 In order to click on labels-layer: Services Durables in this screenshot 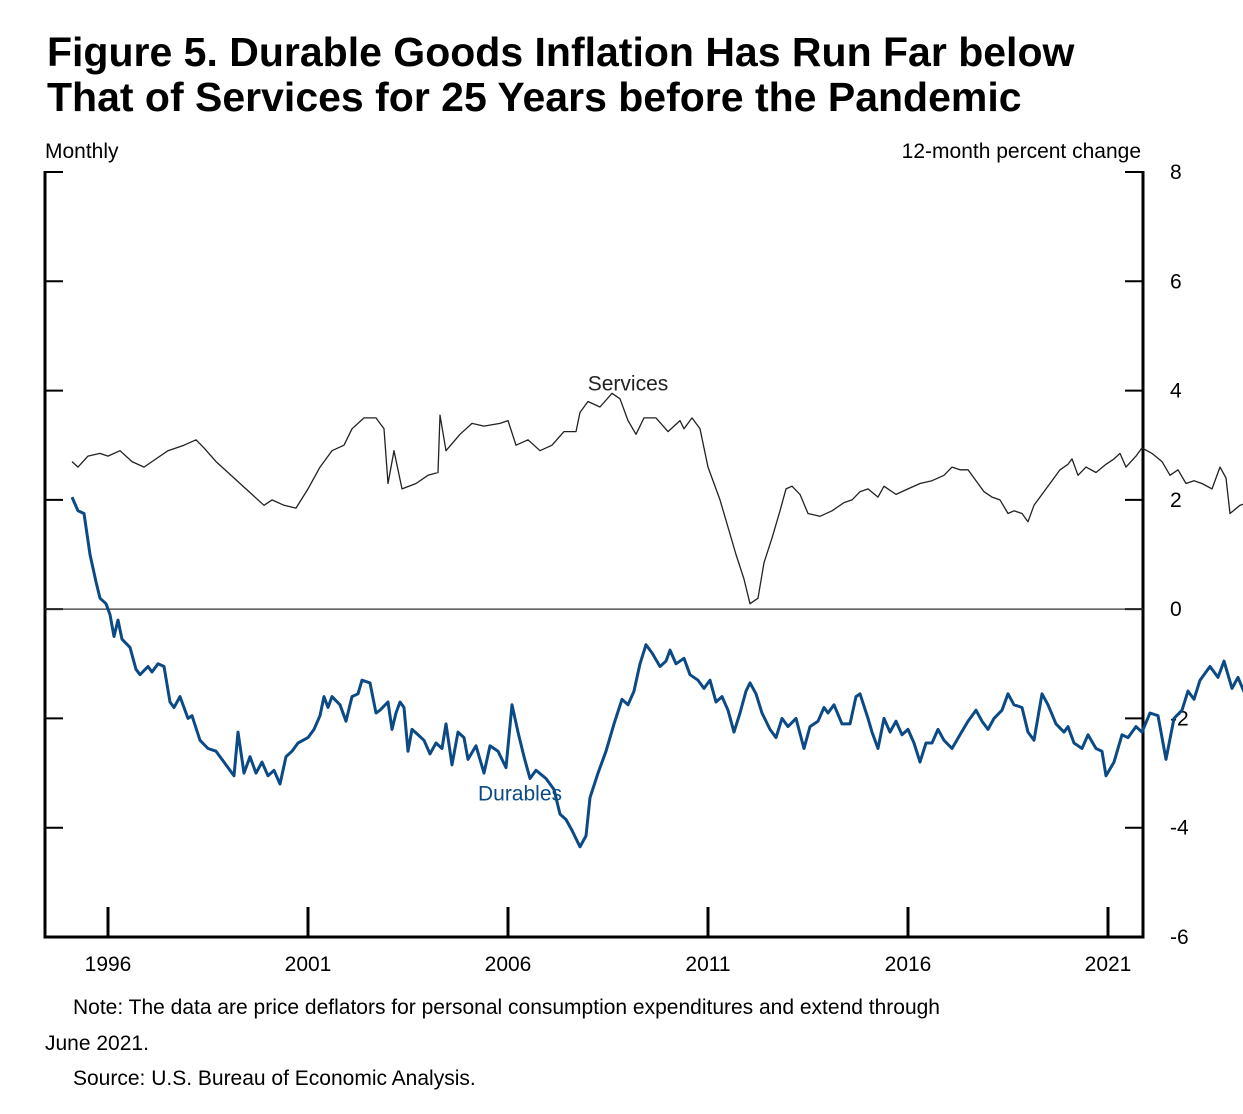, I will do `click(573, 589)`.